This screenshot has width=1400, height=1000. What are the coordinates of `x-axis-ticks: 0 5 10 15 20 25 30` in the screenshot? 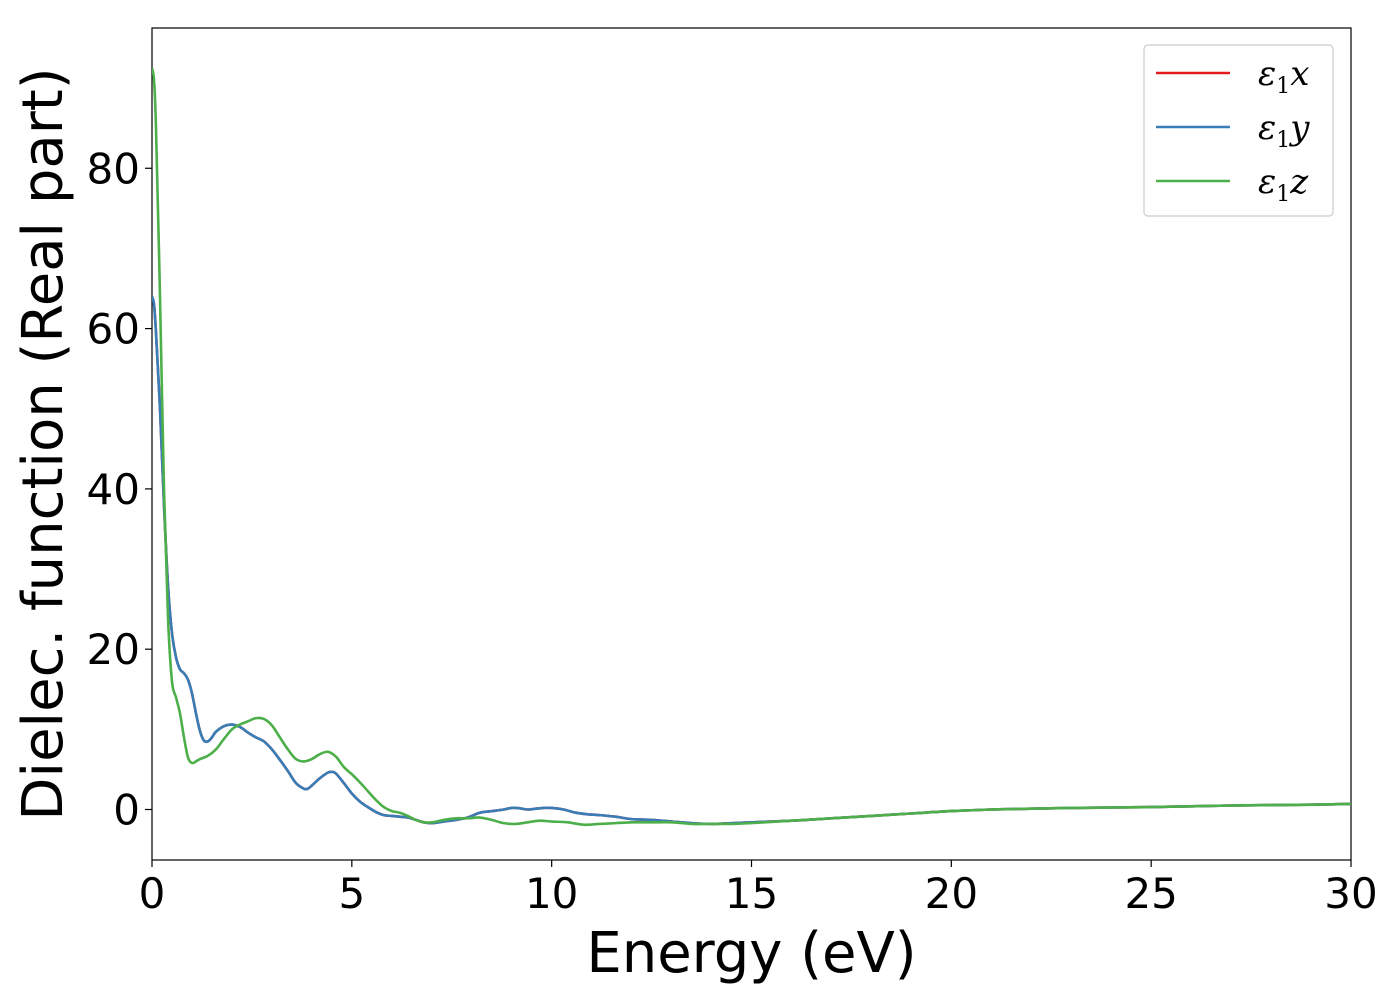 It's located at (758, 889).